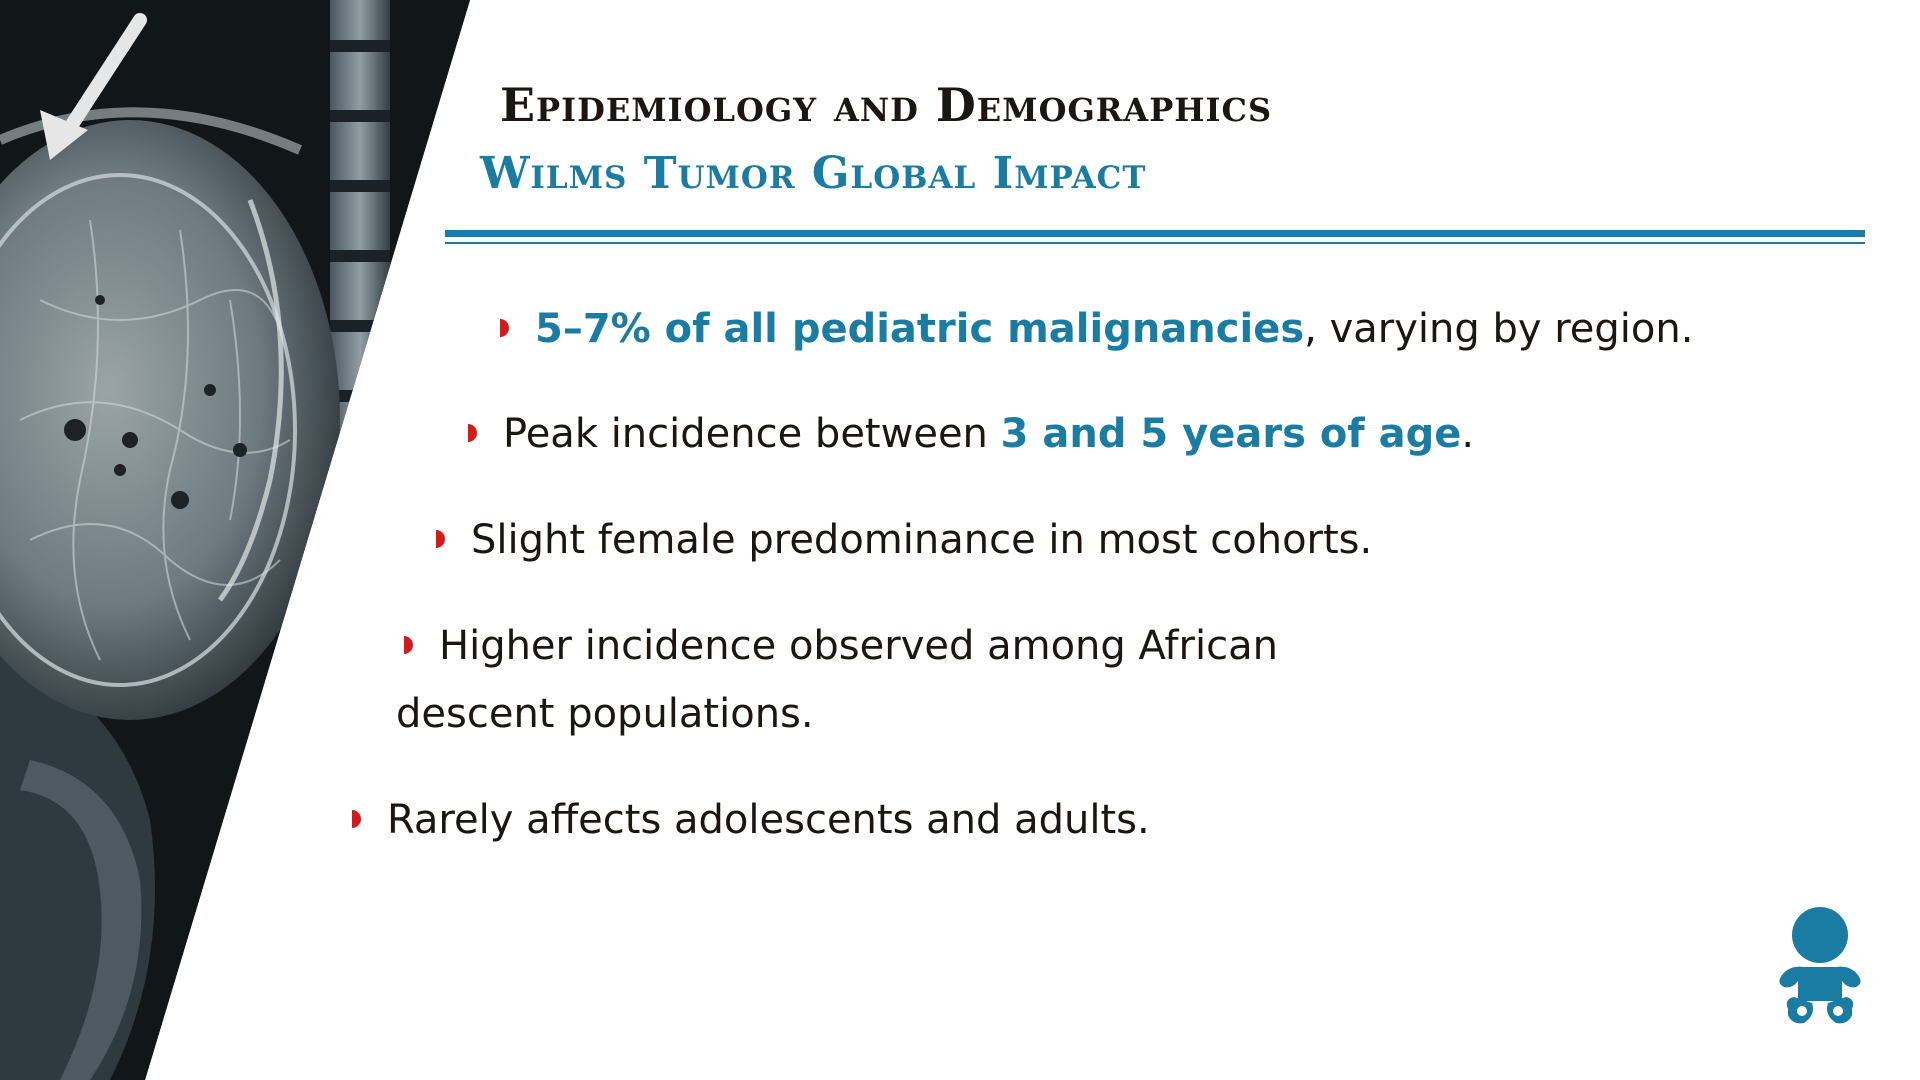 The image size is (1920, 1080). I want to click on header-divider-thick, so click(1155, 233).